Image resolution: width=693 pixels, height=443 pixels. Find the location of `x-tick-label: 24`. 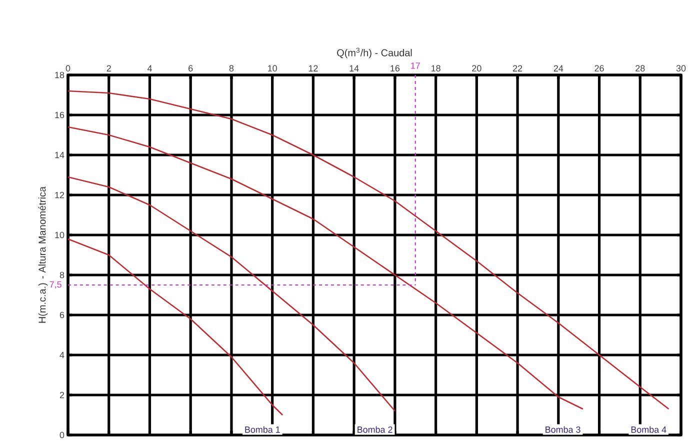

x-tick-label: 24 is located at coordinates (559, 68).